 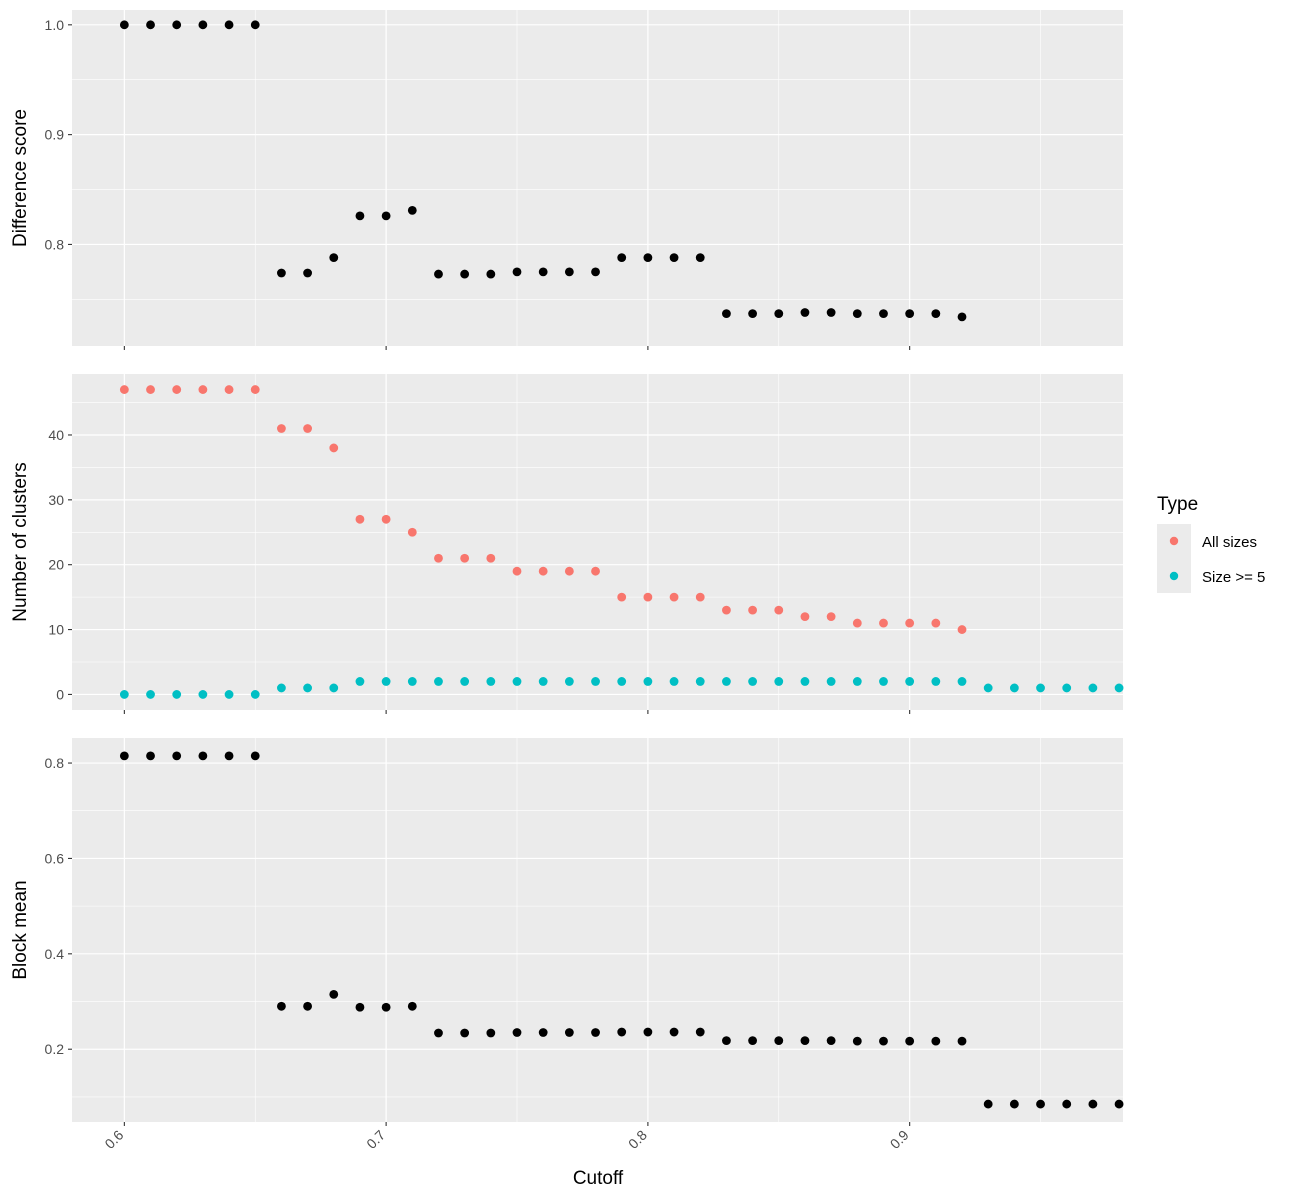 What do you see at coordinates (56, 565) in the screenshot?
I see `y-tick-label: 20` at bounding box center [56, 565].